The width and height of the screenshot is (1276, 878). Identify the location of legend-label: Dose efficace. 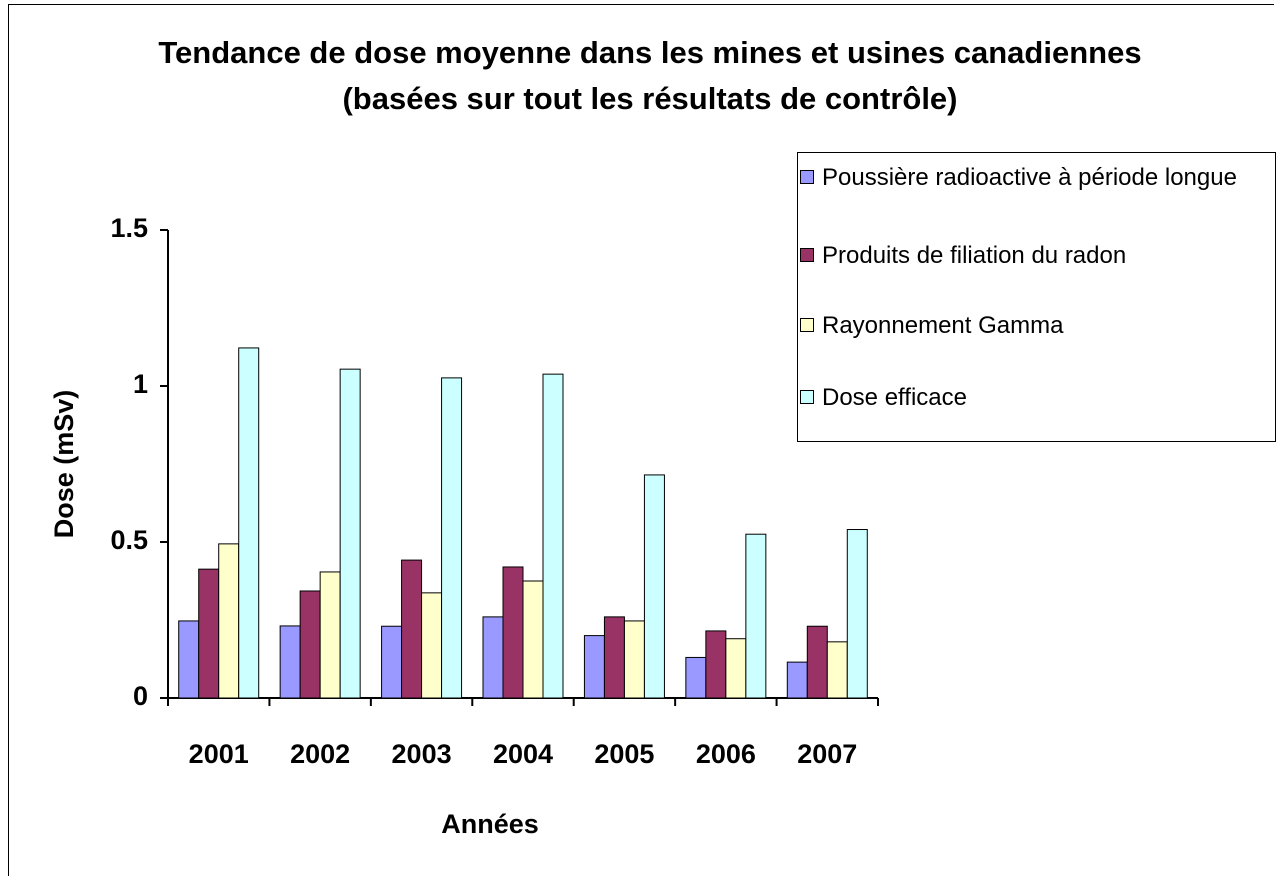
(894, 397).